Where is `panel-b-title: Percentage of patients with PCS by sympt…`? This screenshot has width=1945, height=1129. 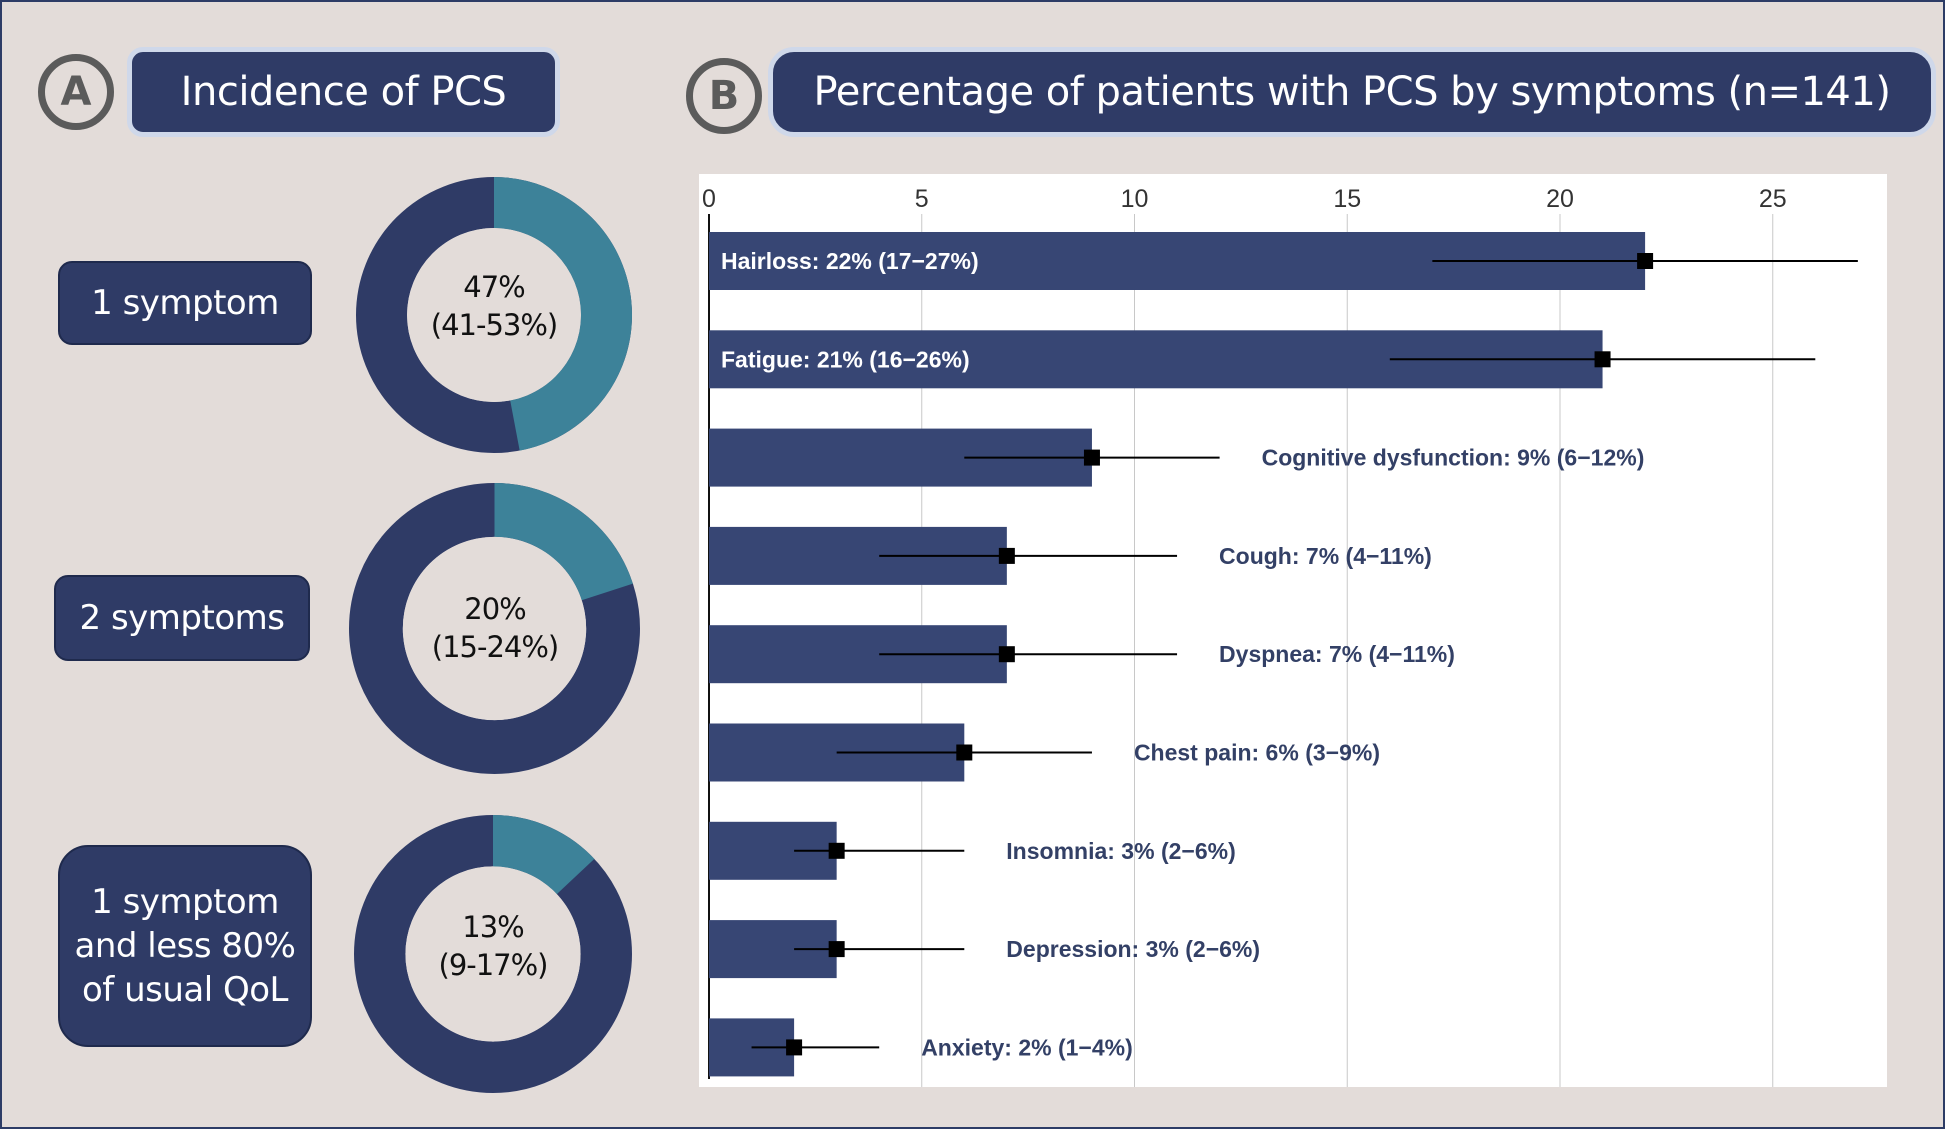
panel-b-title: Percentage of patients with PCS by sympt… is located at coordinates (1352, 92).